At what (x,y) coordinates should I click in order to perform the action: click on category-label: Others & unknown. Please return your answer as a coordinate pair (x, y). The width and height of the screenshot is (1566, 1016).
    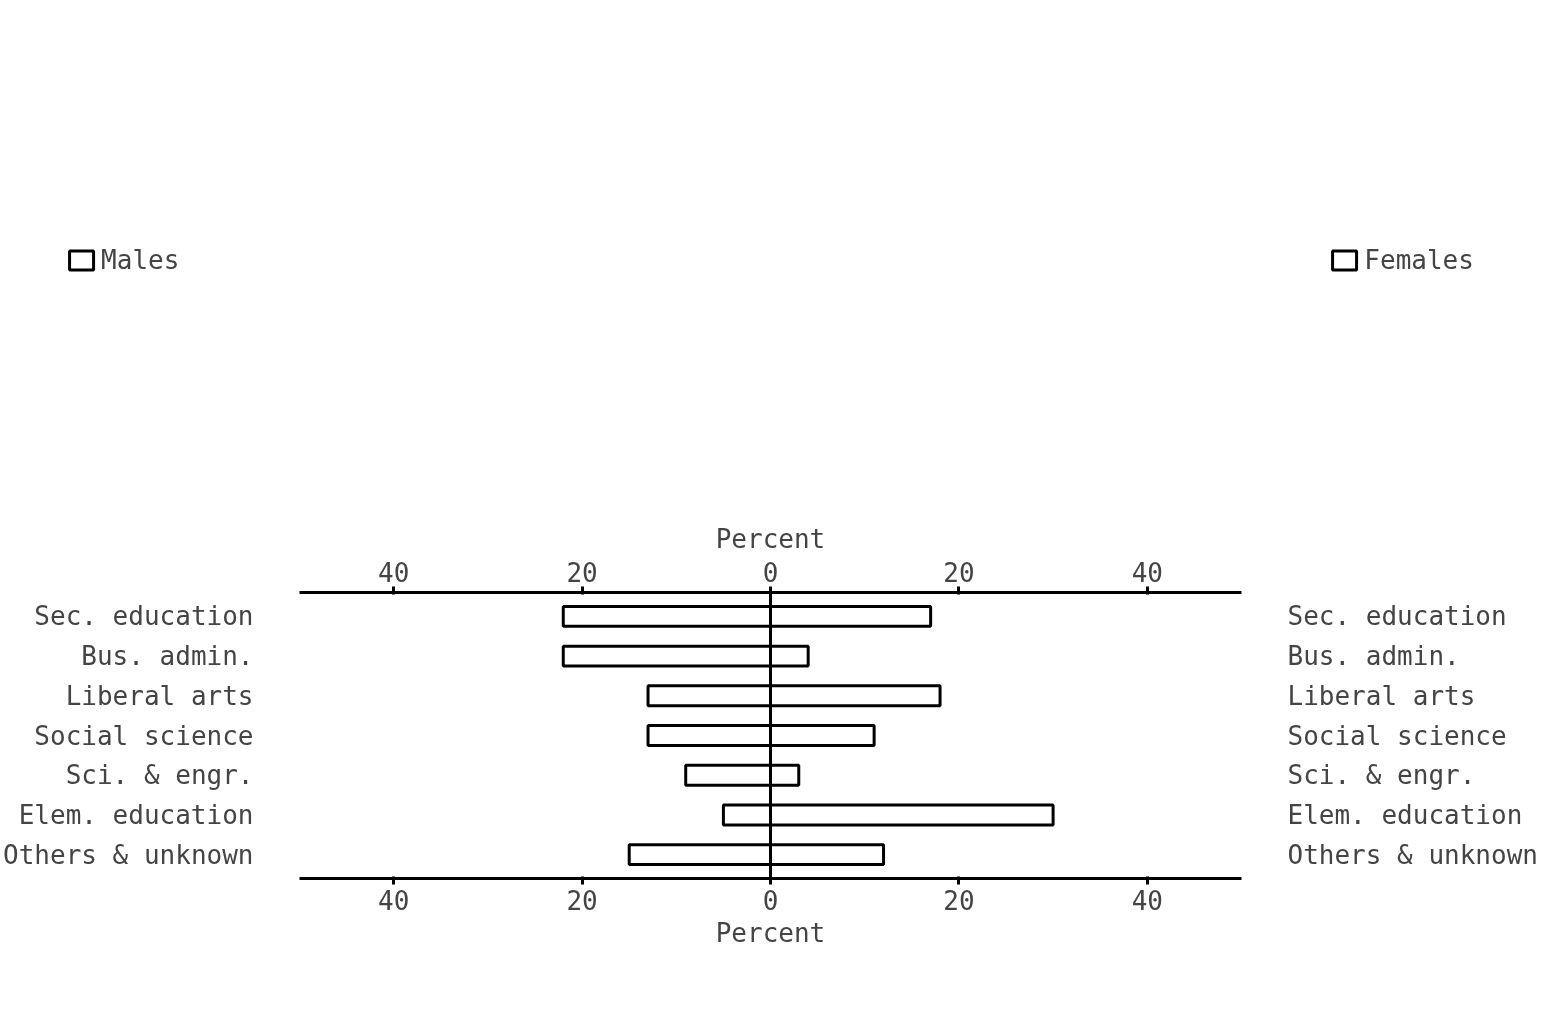
    Looking at the image, I should click on (1412, 854).